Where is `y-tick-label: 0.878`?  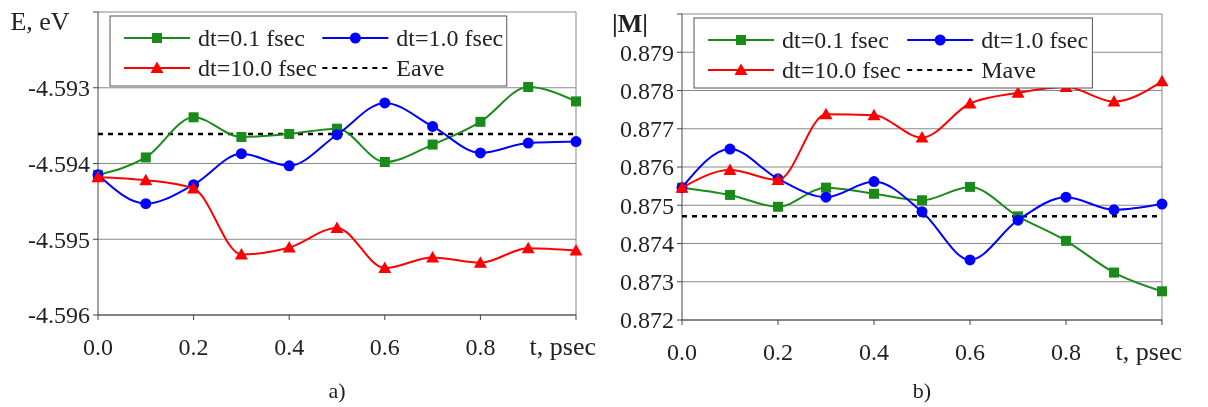
y-tick-label: 0.878 is located at coordinates (647, 90).